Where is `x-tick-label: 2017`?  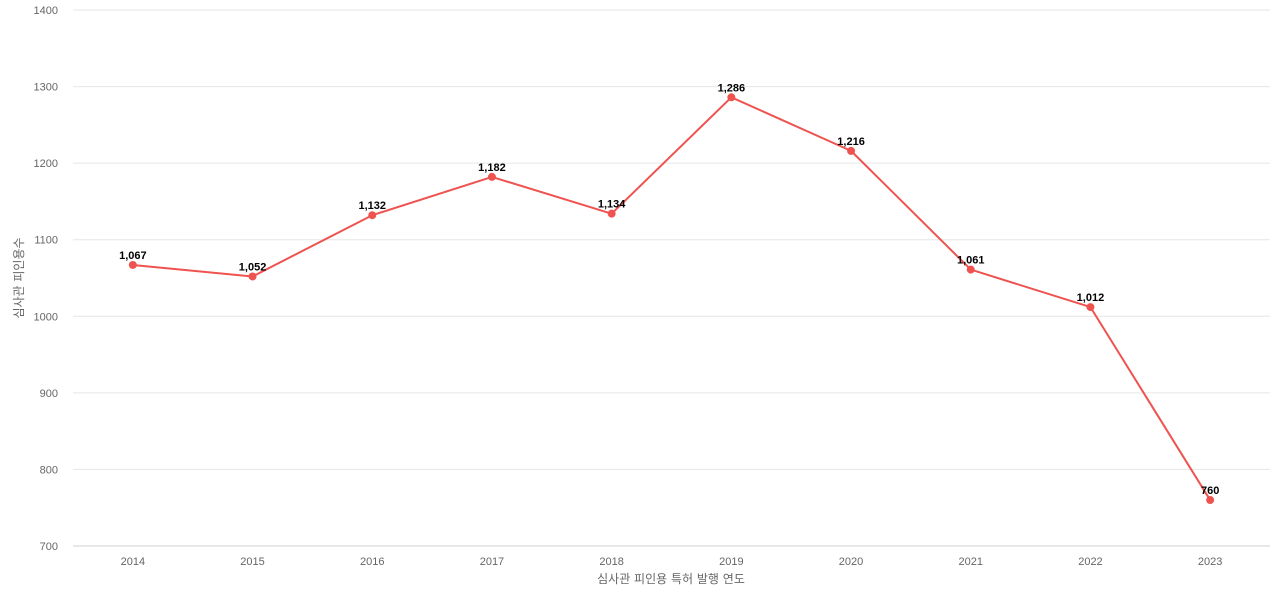
x-tick-label: 2017 is located at coordinates (492, 562).